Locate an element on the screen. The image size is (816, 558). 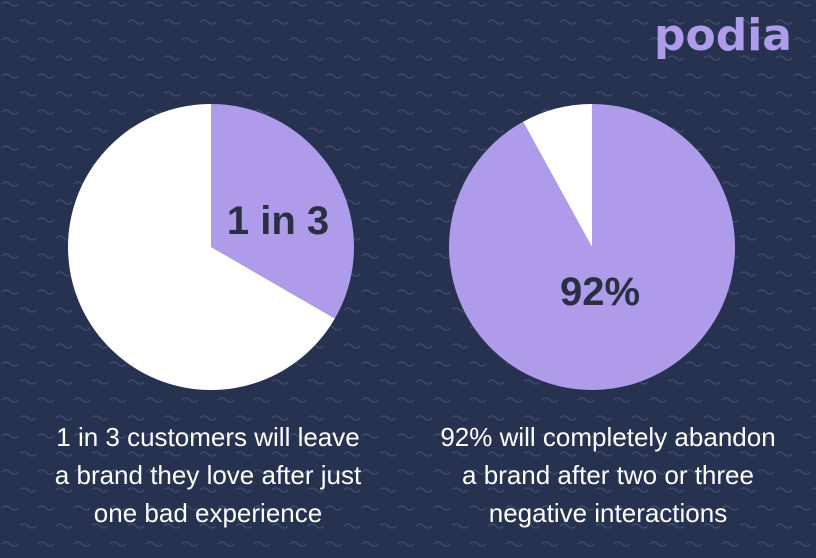
caption-left-line: a brand they love after just is located at coordinates (208, 475).